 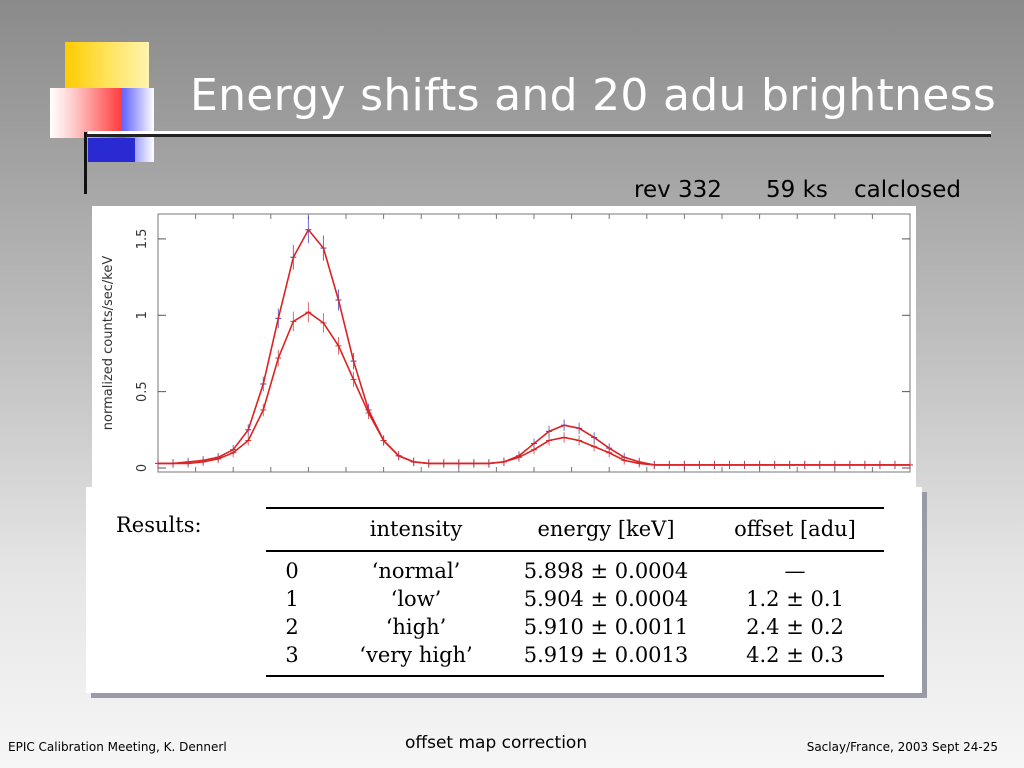 I want to click on row-0-intensity: ‘normal’, so click(x=416, y=571).